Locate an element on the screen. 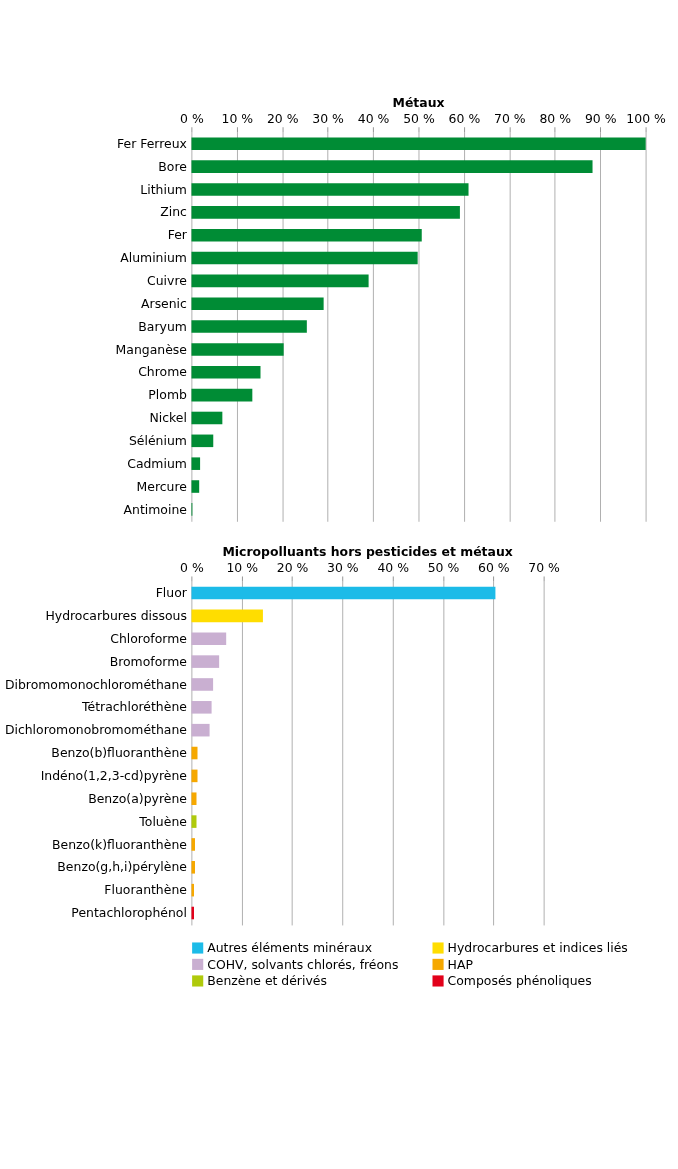 The image size is (678, 1169). y-tick-label: Benzo(k)fluoranthène is located at coordinates (119, 844).